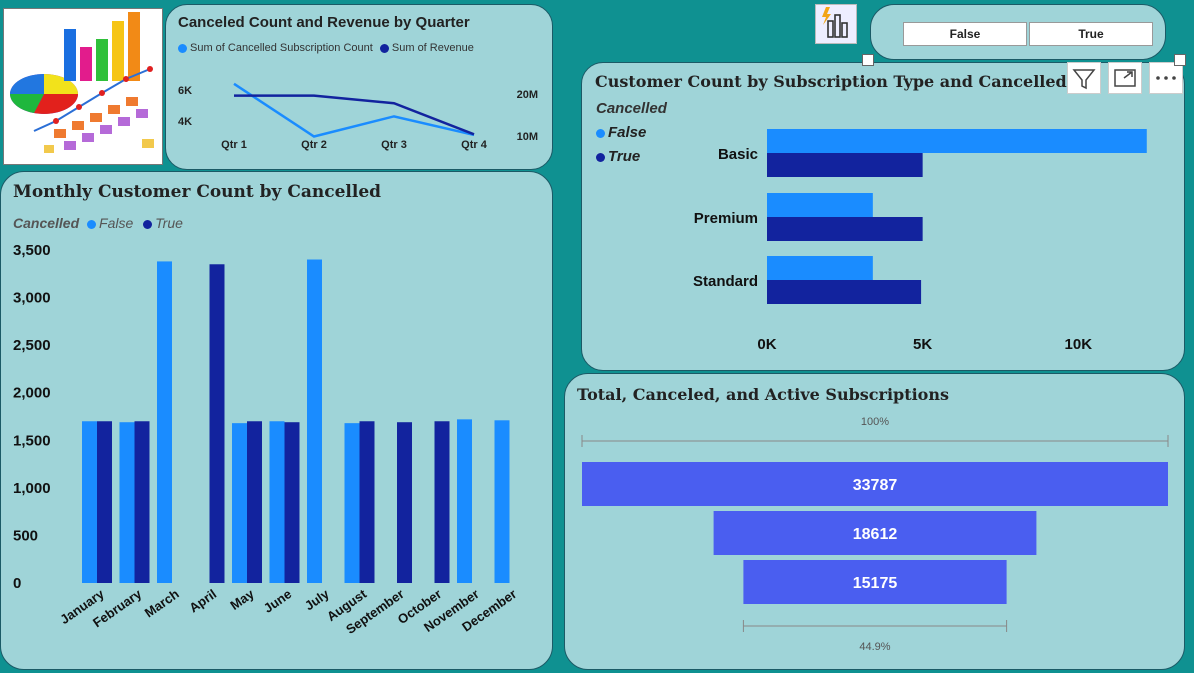 Image resolution: width=1194 pixels, height=673 pixels. I want to click on monthly-chart-title: Monthly Customer Count by Cancelled, so click(197, 192).